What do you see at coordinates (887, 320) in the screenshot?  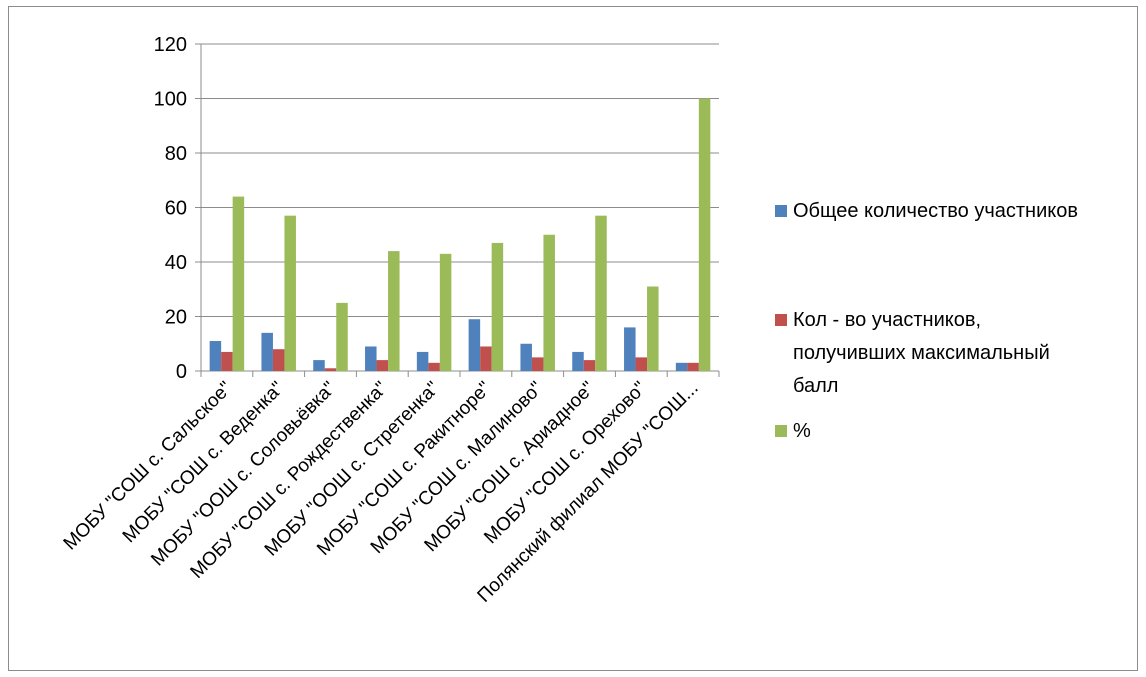 I see `legend-label-max-score-line1: Кол - во участников,` at bounding box center [887, 320].